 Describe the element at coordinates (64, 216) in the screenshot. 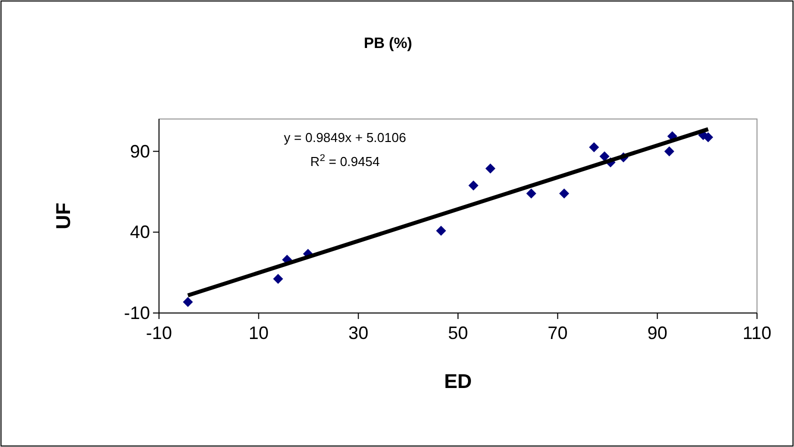

I see `y-axis-title: UF` at that location.